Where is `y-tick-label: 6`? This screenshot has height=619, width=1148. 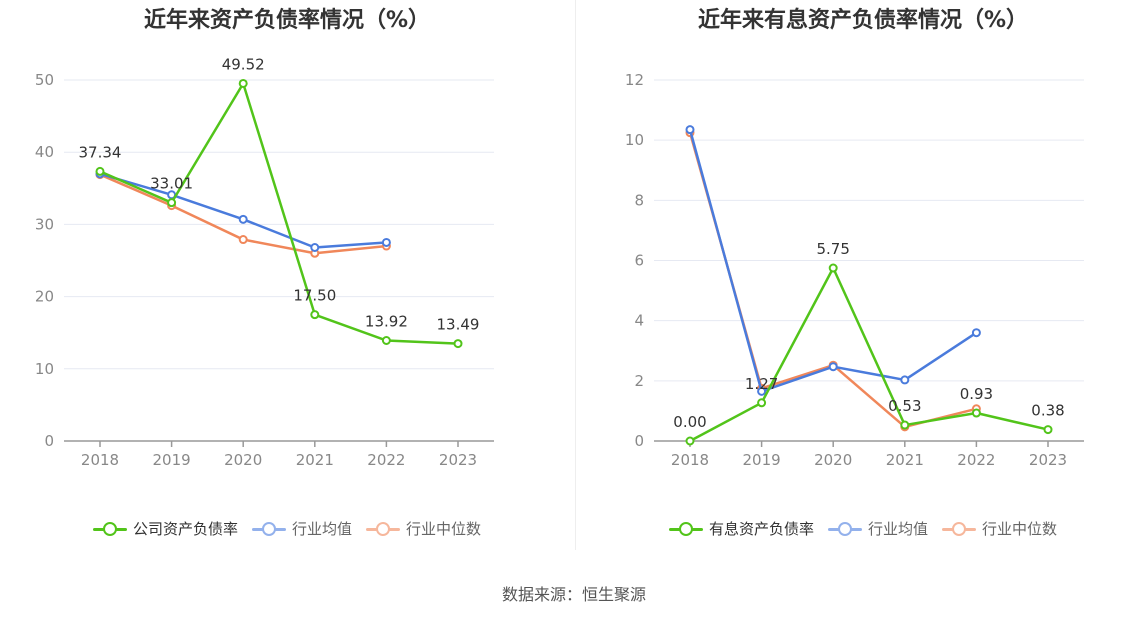 y-tick-label: 6 is located at coordinates (639, 261).